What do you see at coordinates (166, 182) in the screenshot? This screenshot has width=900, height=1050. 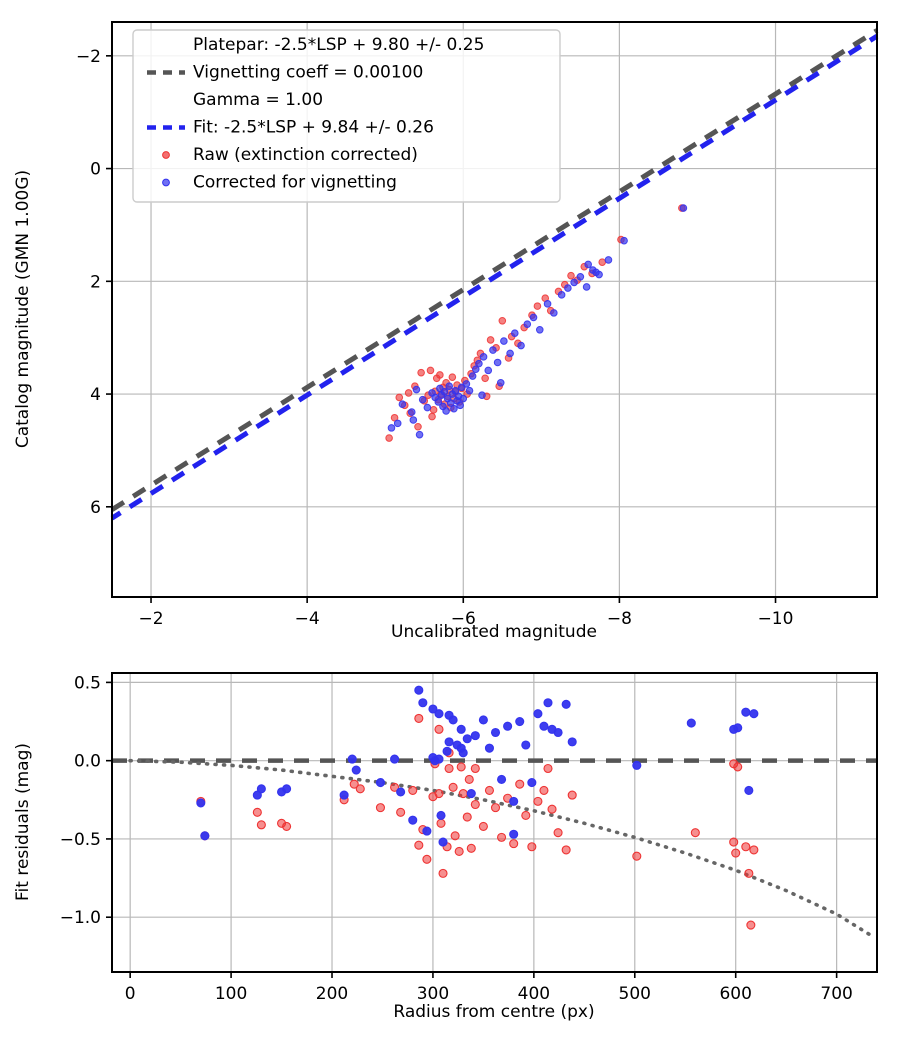 I see `legend-marker-handle` at bounding box center [166, 182].